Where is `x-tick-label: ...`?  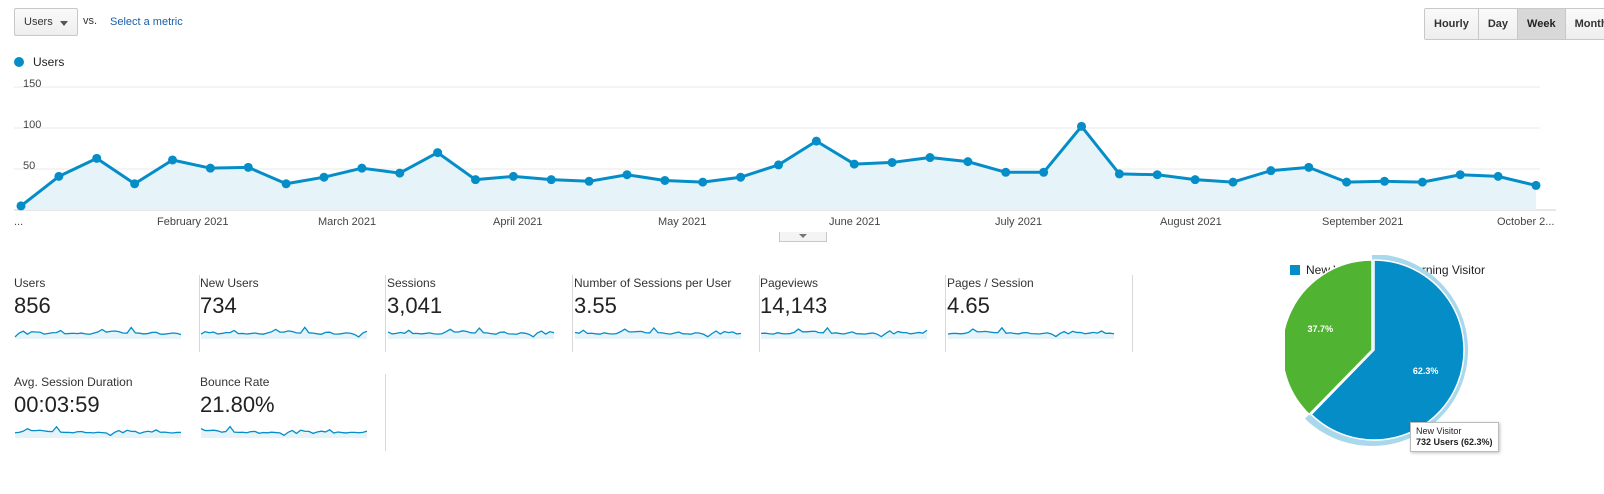 x-tick-label: ... is located at coordinates (18, 222).